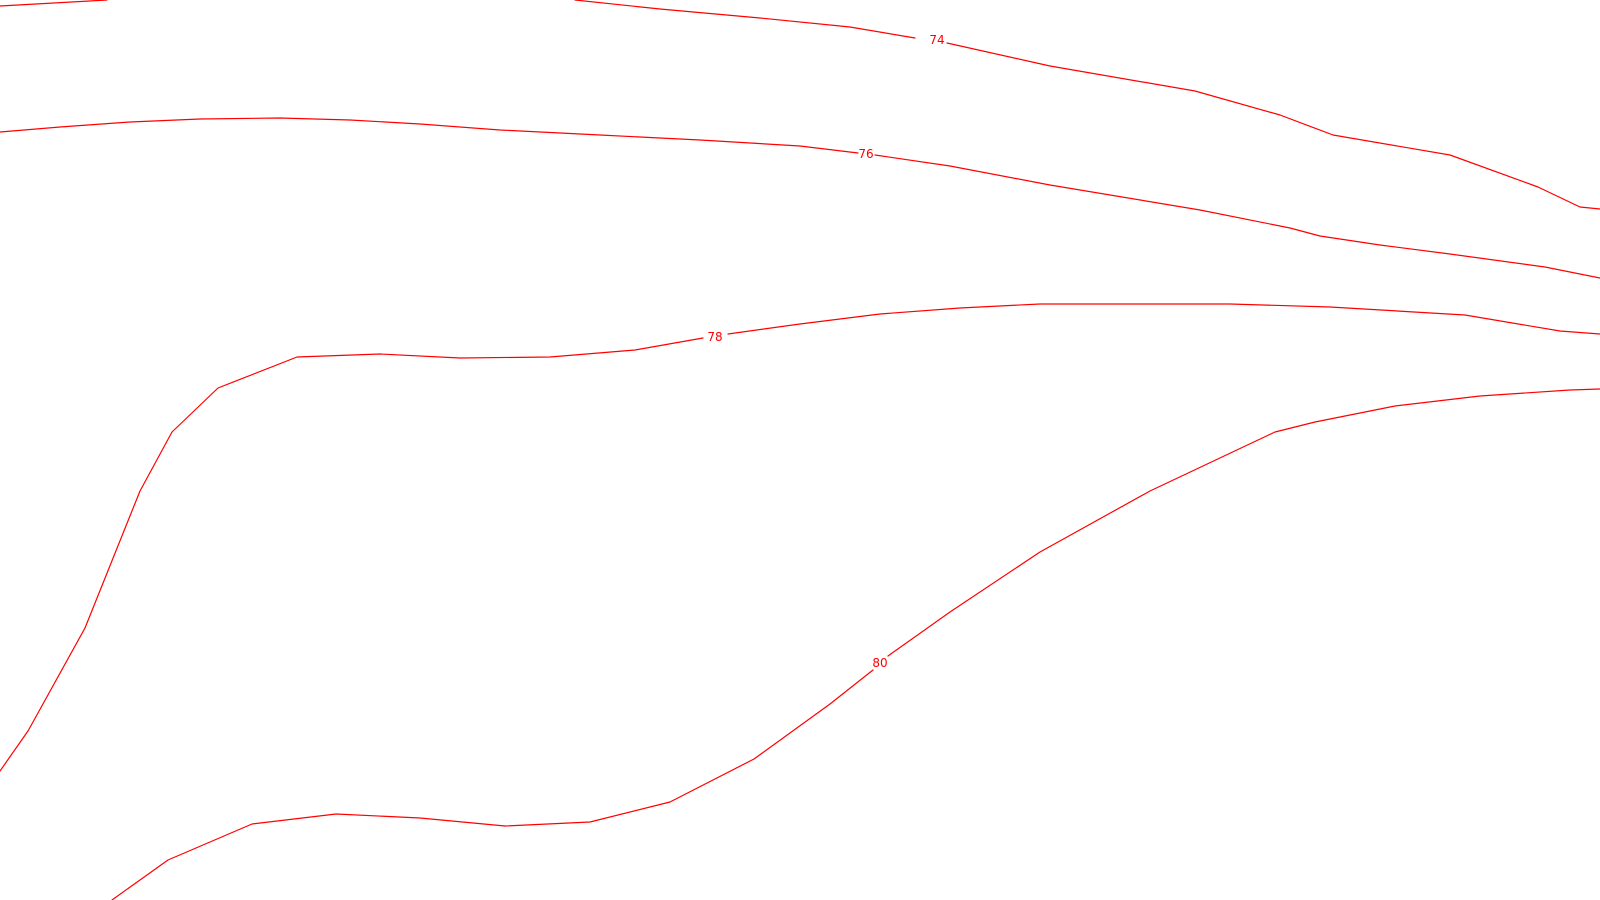 This screenshot has width=1600, height=900. I want to click on contour-fragment-top-left, so click(54, 3).